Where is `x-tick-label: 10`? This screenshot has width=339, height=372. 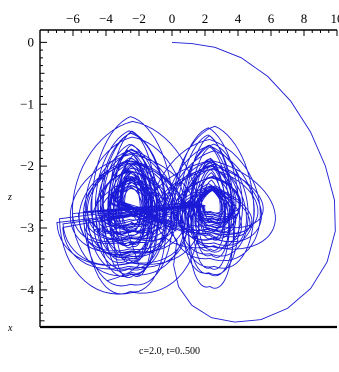
x-tick-label: 10 is located at coordinates (335, 18).